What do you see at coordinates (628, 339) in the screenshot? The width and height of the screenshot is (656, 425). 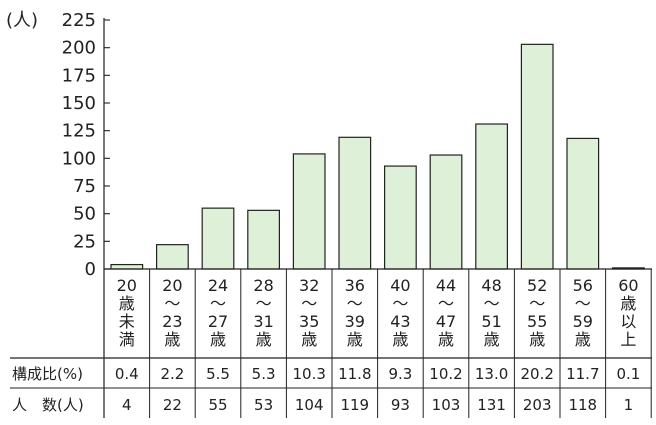 I see `category-label-11-3: 上` at bounding box center [628, 339].